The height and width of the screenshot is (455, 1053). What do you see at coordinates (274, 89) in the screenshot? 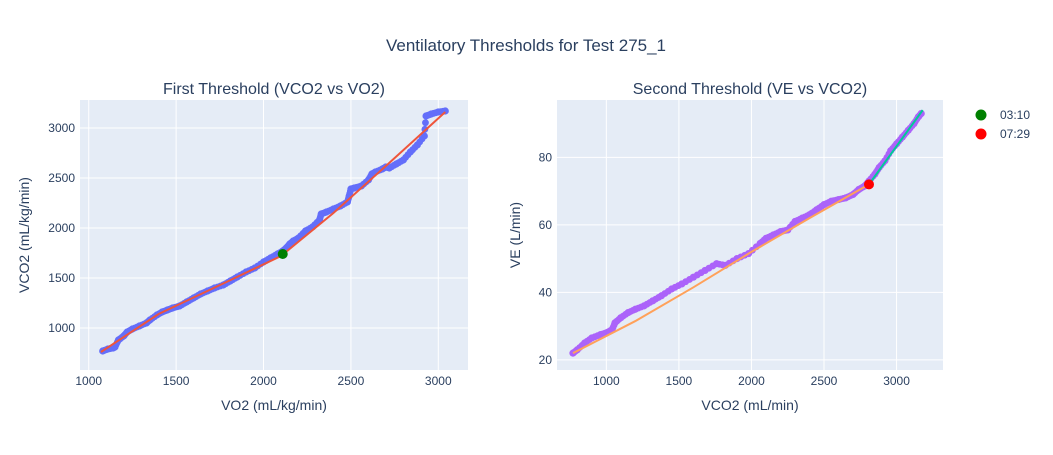
I see `panel-title: First Threshold (VCO2 vs VO2)` at bounding box center [274, 89].